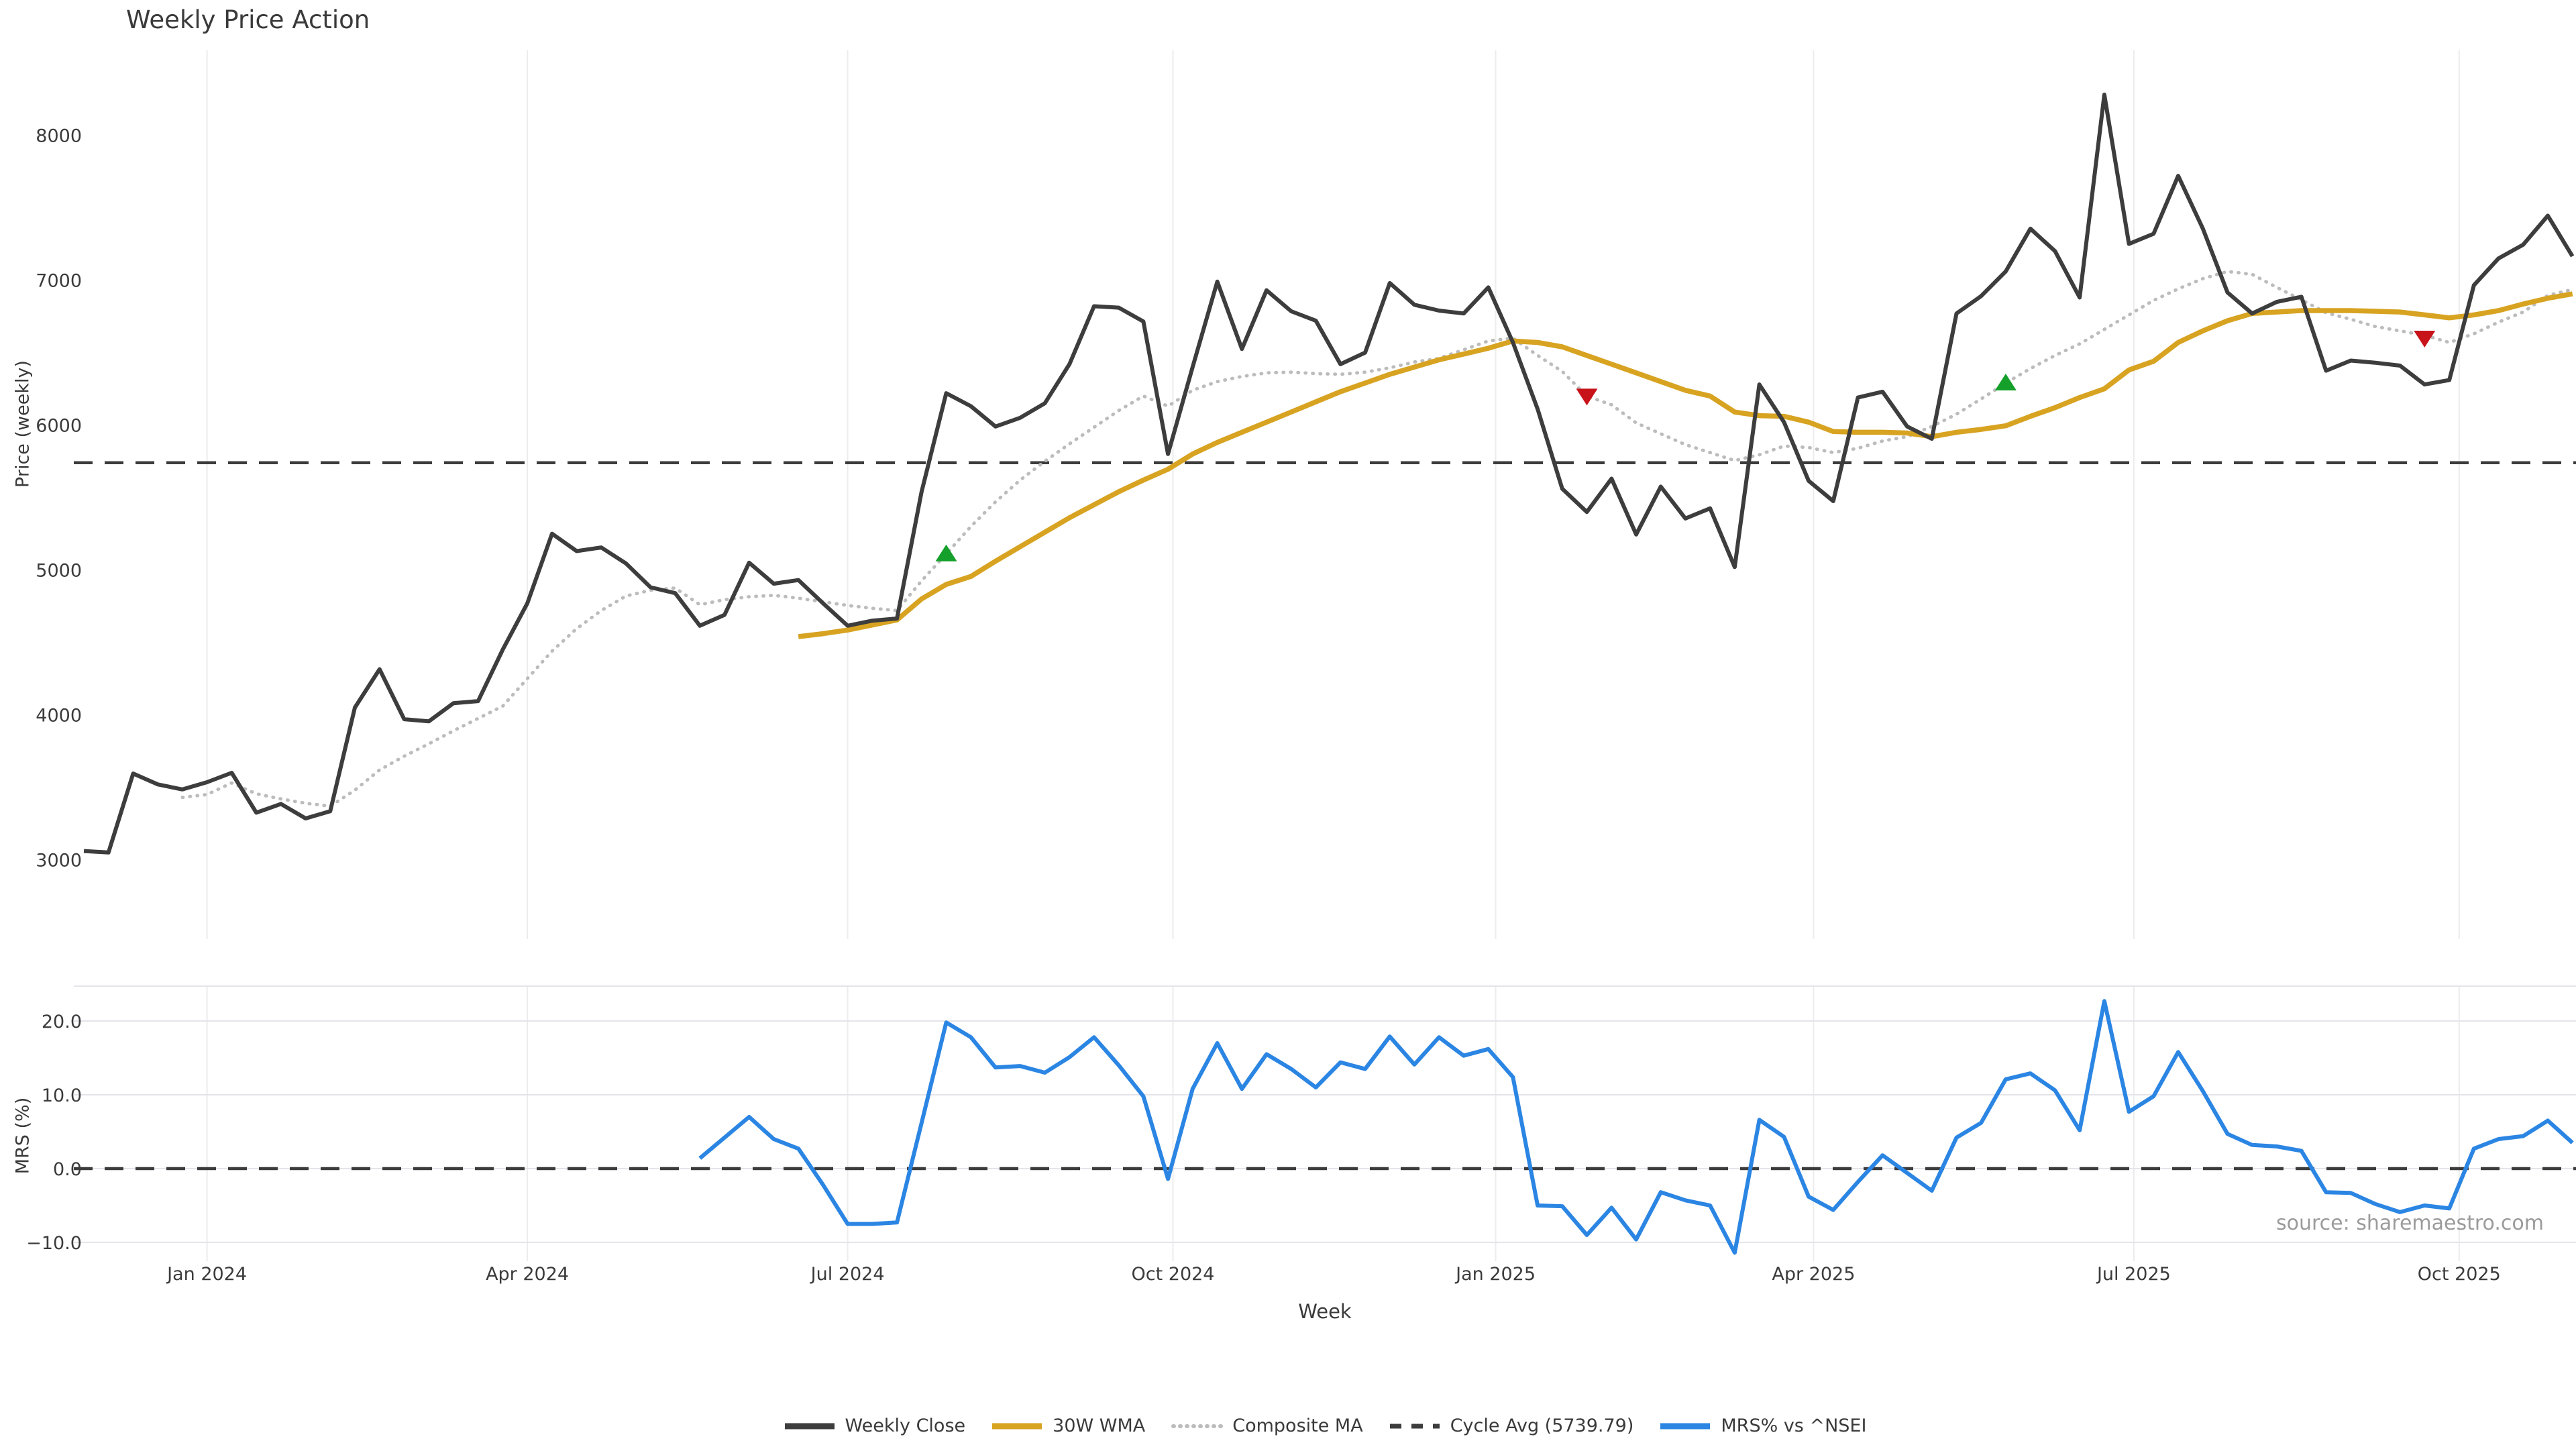 The width and height of the screenshot is (2576, 1449). What do you see at coordinates (1017, 1426) in the screenshot?
I see `wma-swatch-icon` at bounding box center [1017, 1426].